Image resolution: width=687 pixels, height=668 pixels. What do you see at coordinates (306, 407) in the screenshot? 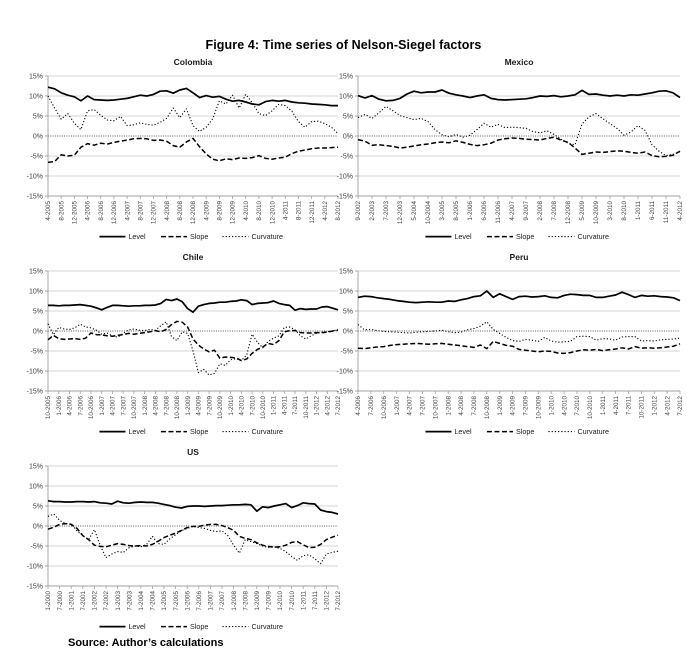
I see `x-tick-label: 10-2011` at bounding box center [306, 407].